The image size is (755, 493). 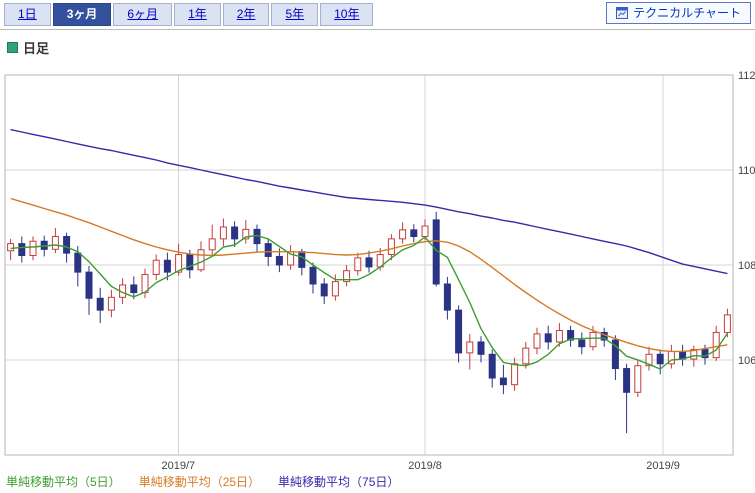 What do you see at coordinates (295, 14) in the screenshot?
I see `tab-5年: 5年` at bounding box center [295, 14].